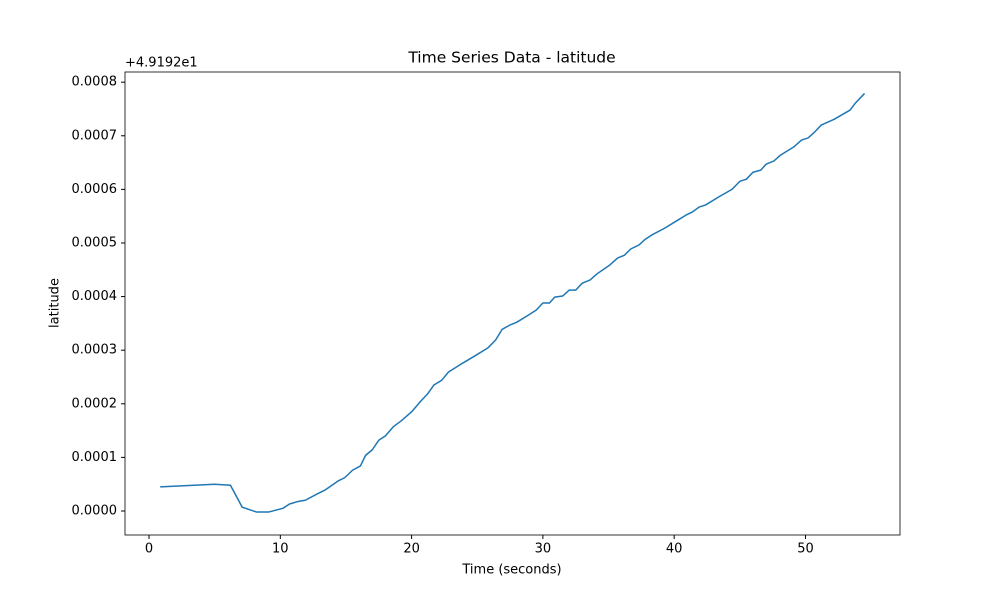  I want to click on x-tick-label: 20, so click(411, 549).